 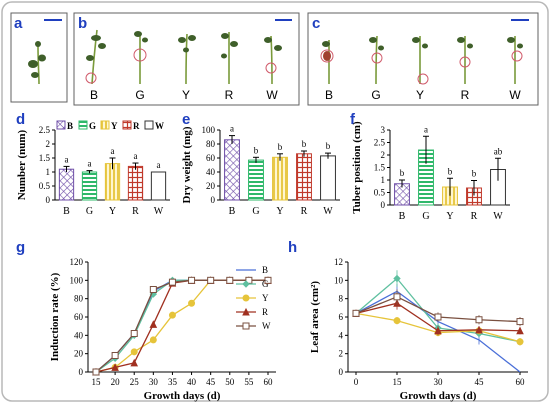 What do you see at coordinates (77, 262) in the screenshot?
I see `chart-g-ytick-label: 120` at bounding box center [77, 262].